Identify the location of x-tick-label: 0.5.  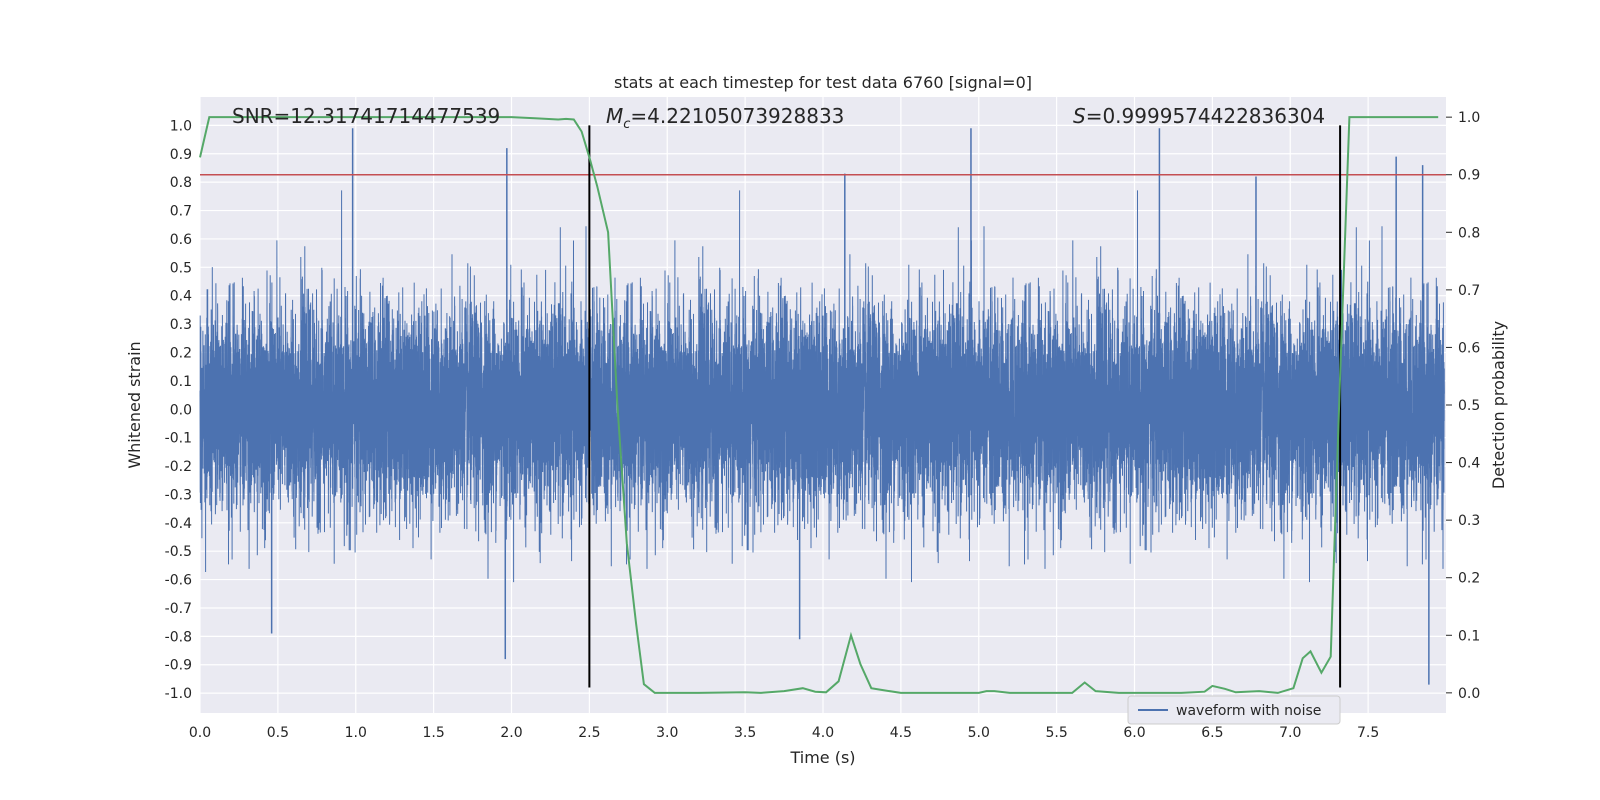
(278, 733).